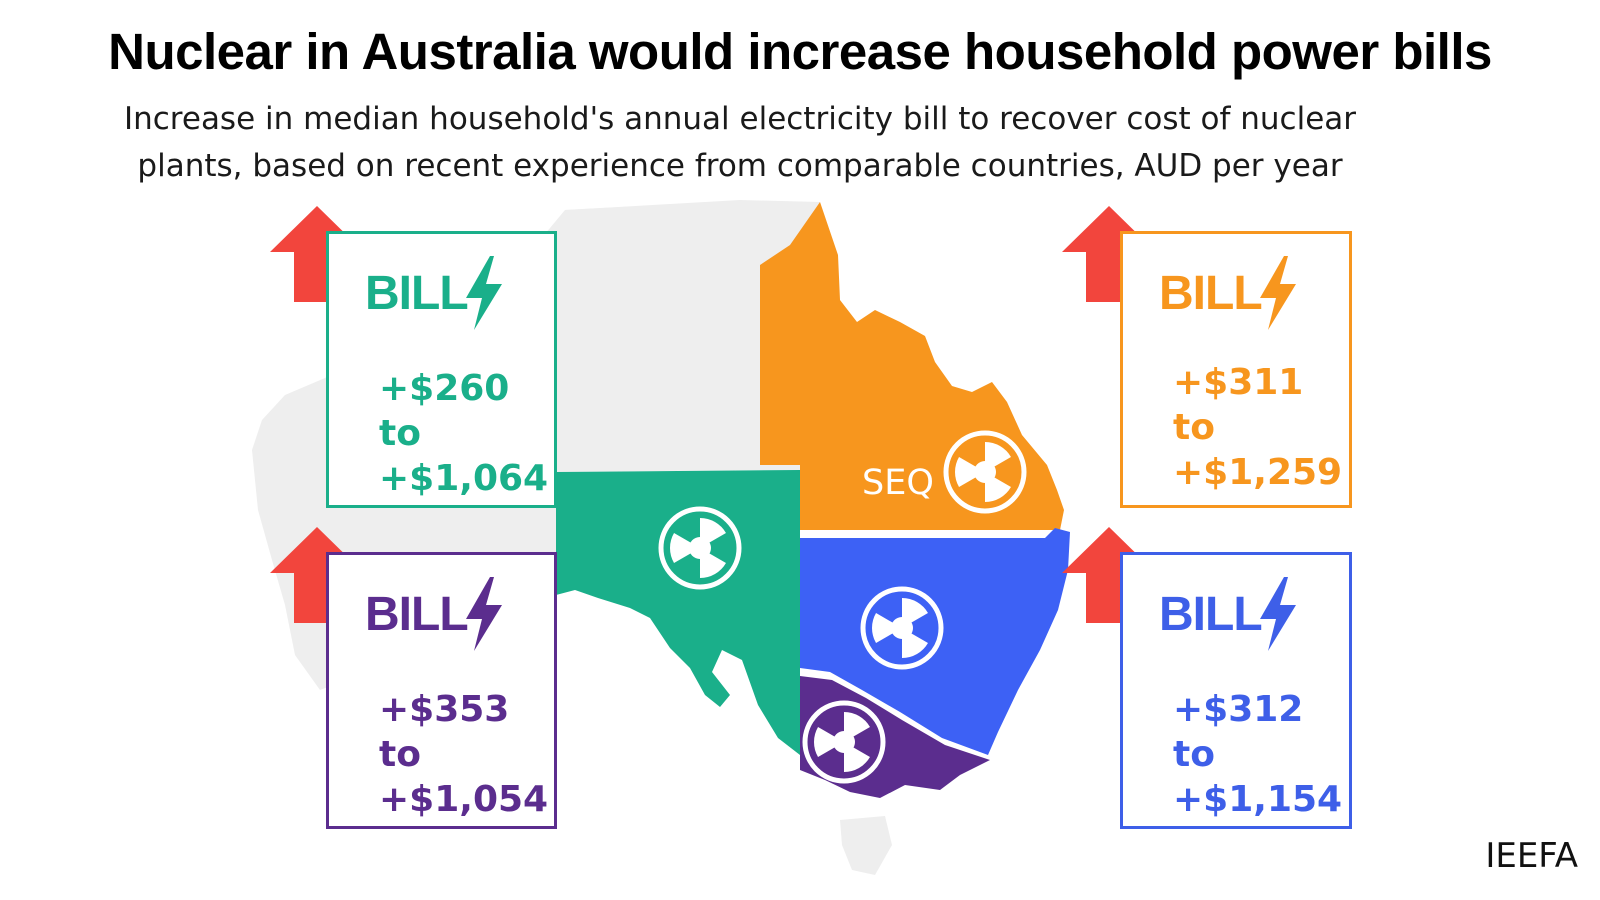 This screenshot has height=900, width=1600. What do you see at coordinates (1258, 472) in the screenshot?
I see `bill-max-value: +$1,259` at bounding box center [1258, 472].